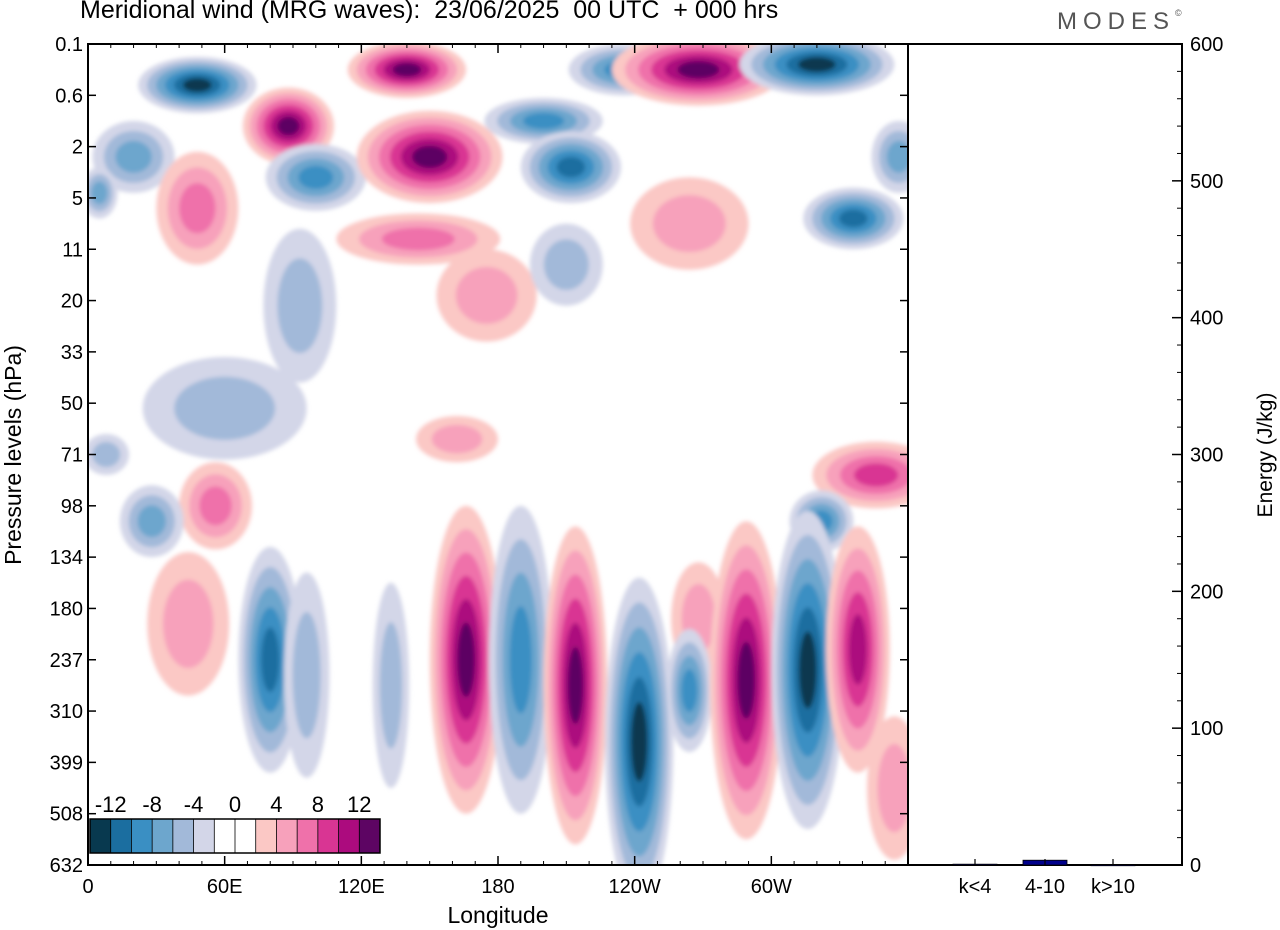 The image size is (1280, 930). Describe the element at coordinates (771, 887) in the screenshot. I see `x-tick-label: 60W` at that location.